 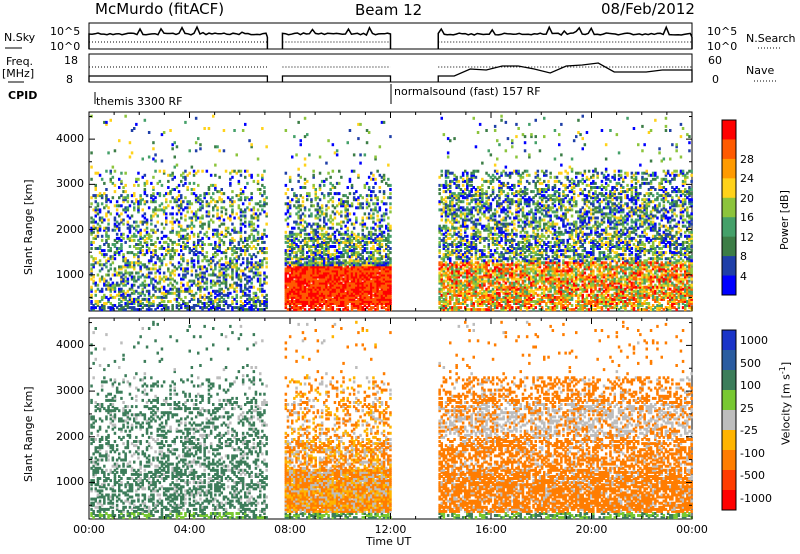 What do you see at coordinates (23, 95) in the screenshot?
I see `cpid-label: CPID` at bounding box center [23, 95].